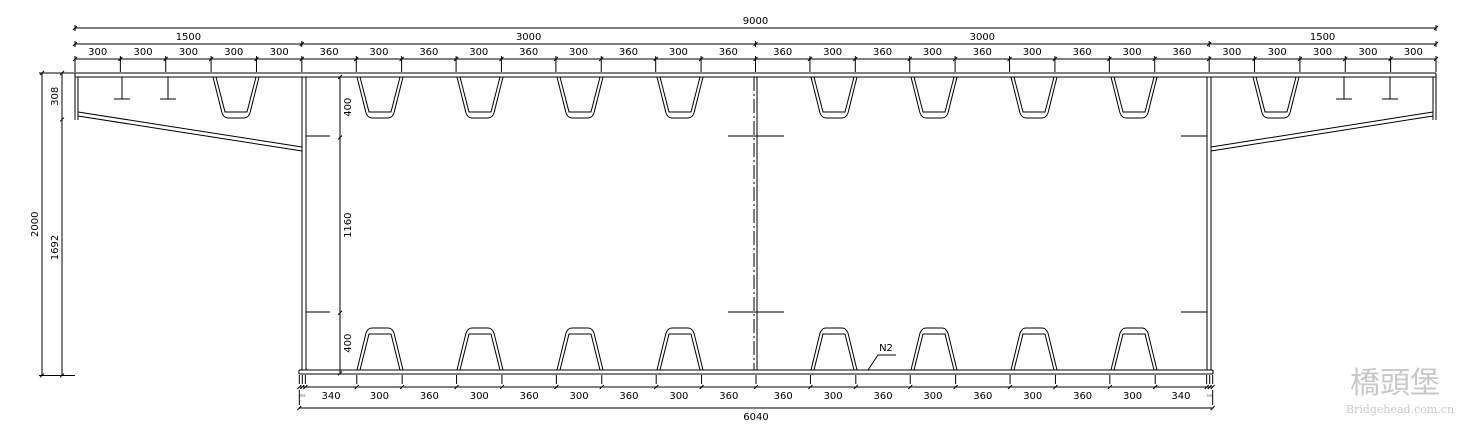 This screenshot has width=1468, height=426. What do you see at coordinates (35, 223) in the screenshot?
I see `dim-label: 2000` at bounding box center [35, 223].